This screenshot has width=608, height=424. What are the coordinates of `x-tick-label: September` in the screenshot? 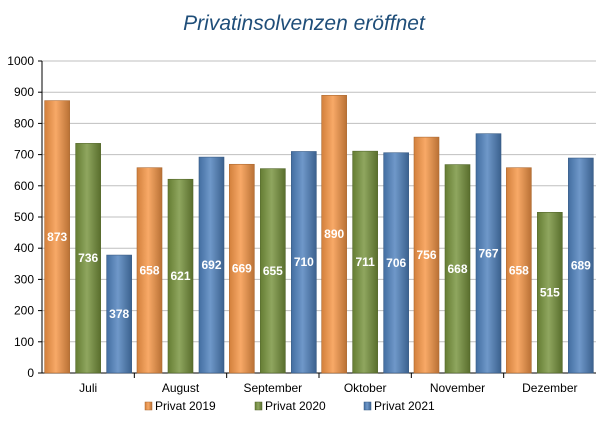 It's located at (272, 388).